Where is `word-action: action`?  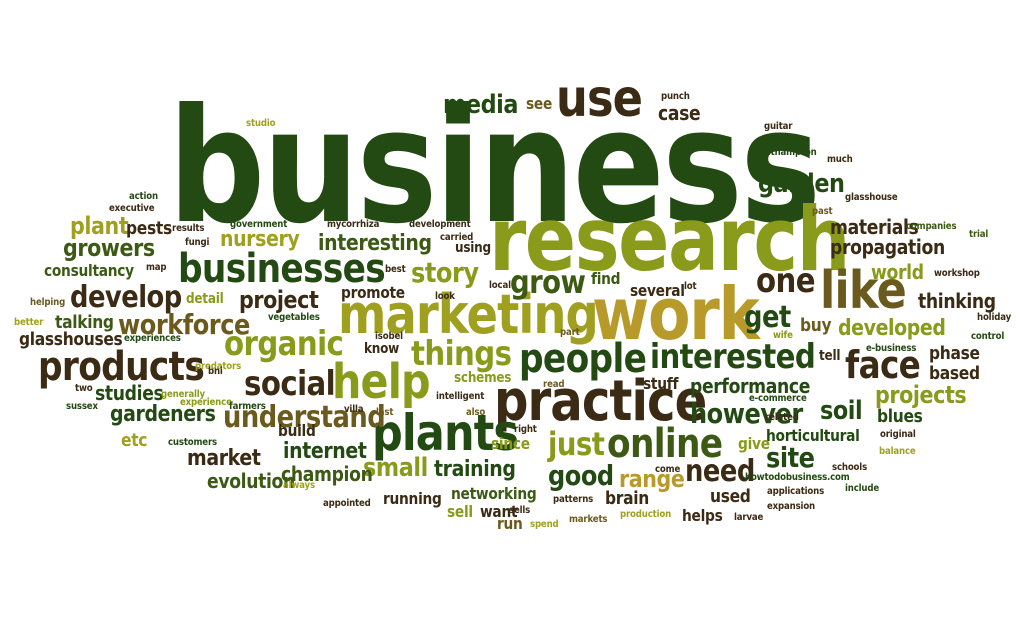 word-action: action is located at coordinates (143, 196).